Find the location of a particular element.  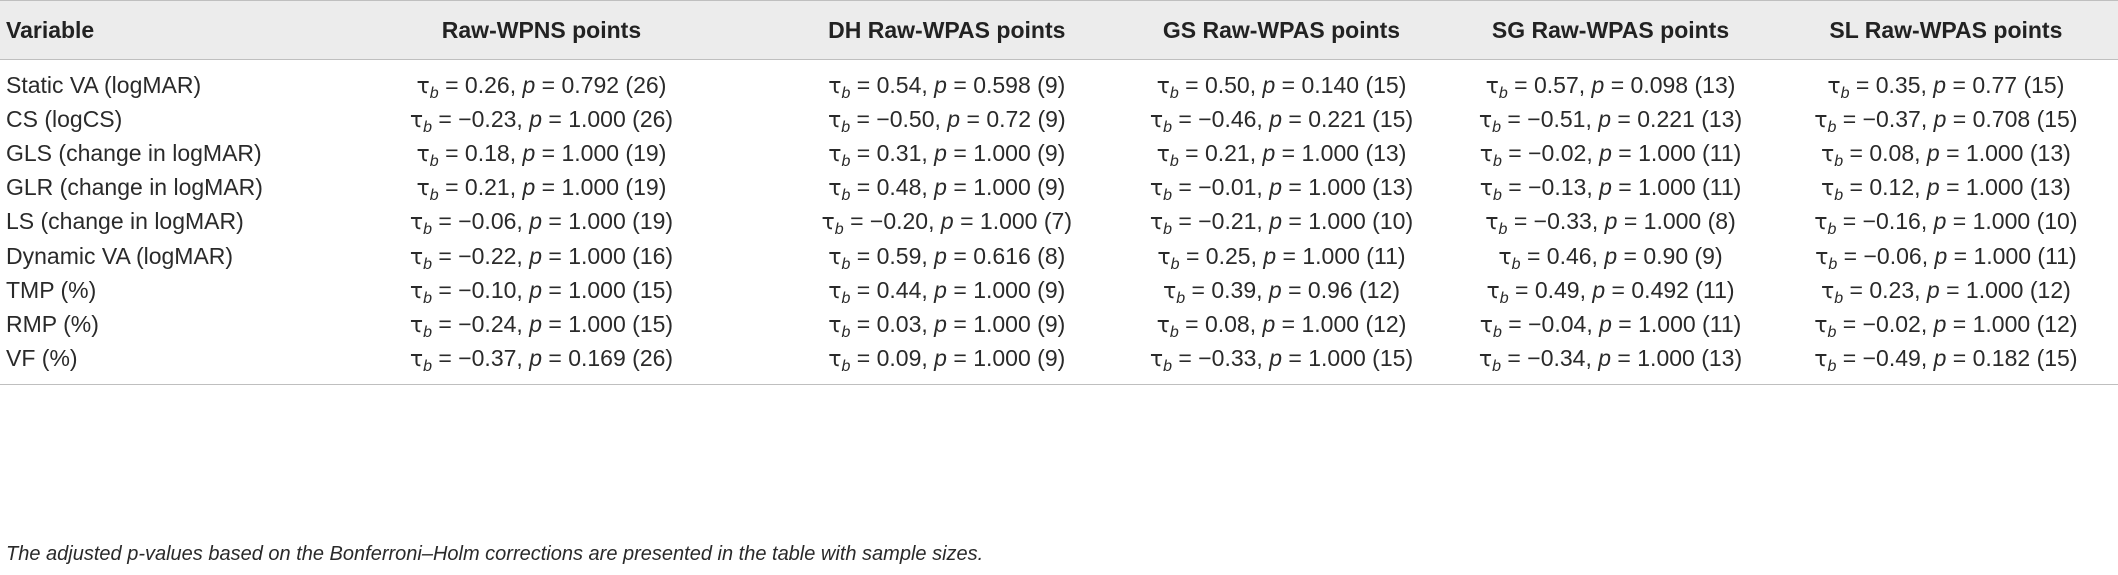

statistic-cell: τb = 0.08, p = 1.000 (12) is located at coordinates (1281, 325).